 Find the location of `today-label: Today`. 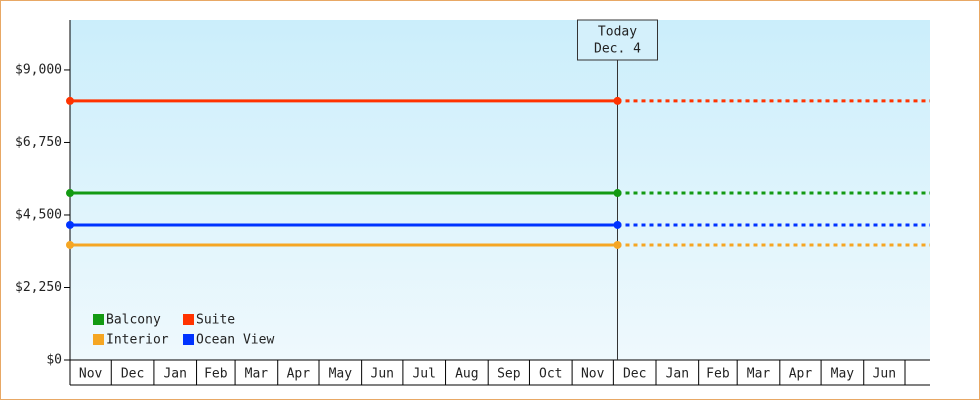

today-label: Today is located at coordinates (617, 32).